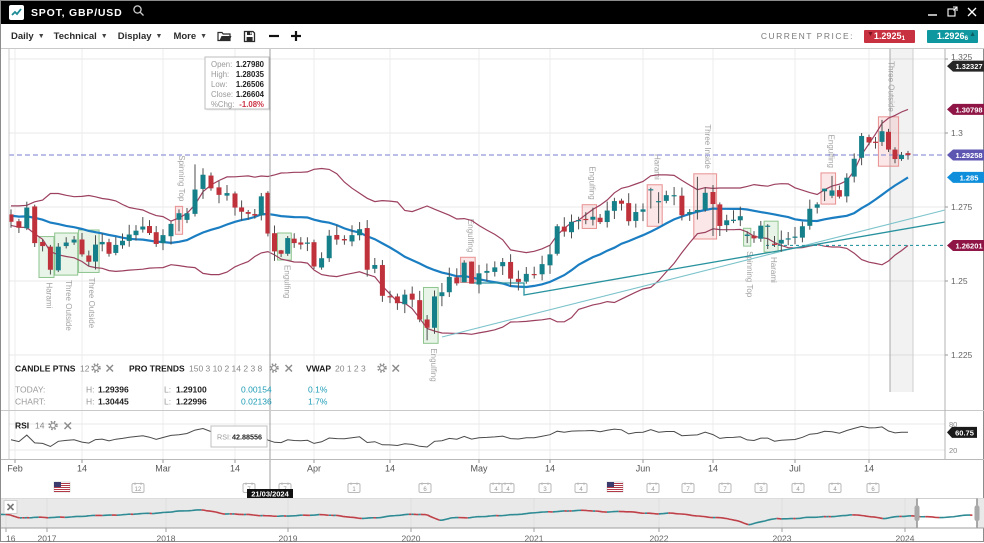 This screenshot has height=543, width=984. I want to click on search-icon, so click(138, 13).